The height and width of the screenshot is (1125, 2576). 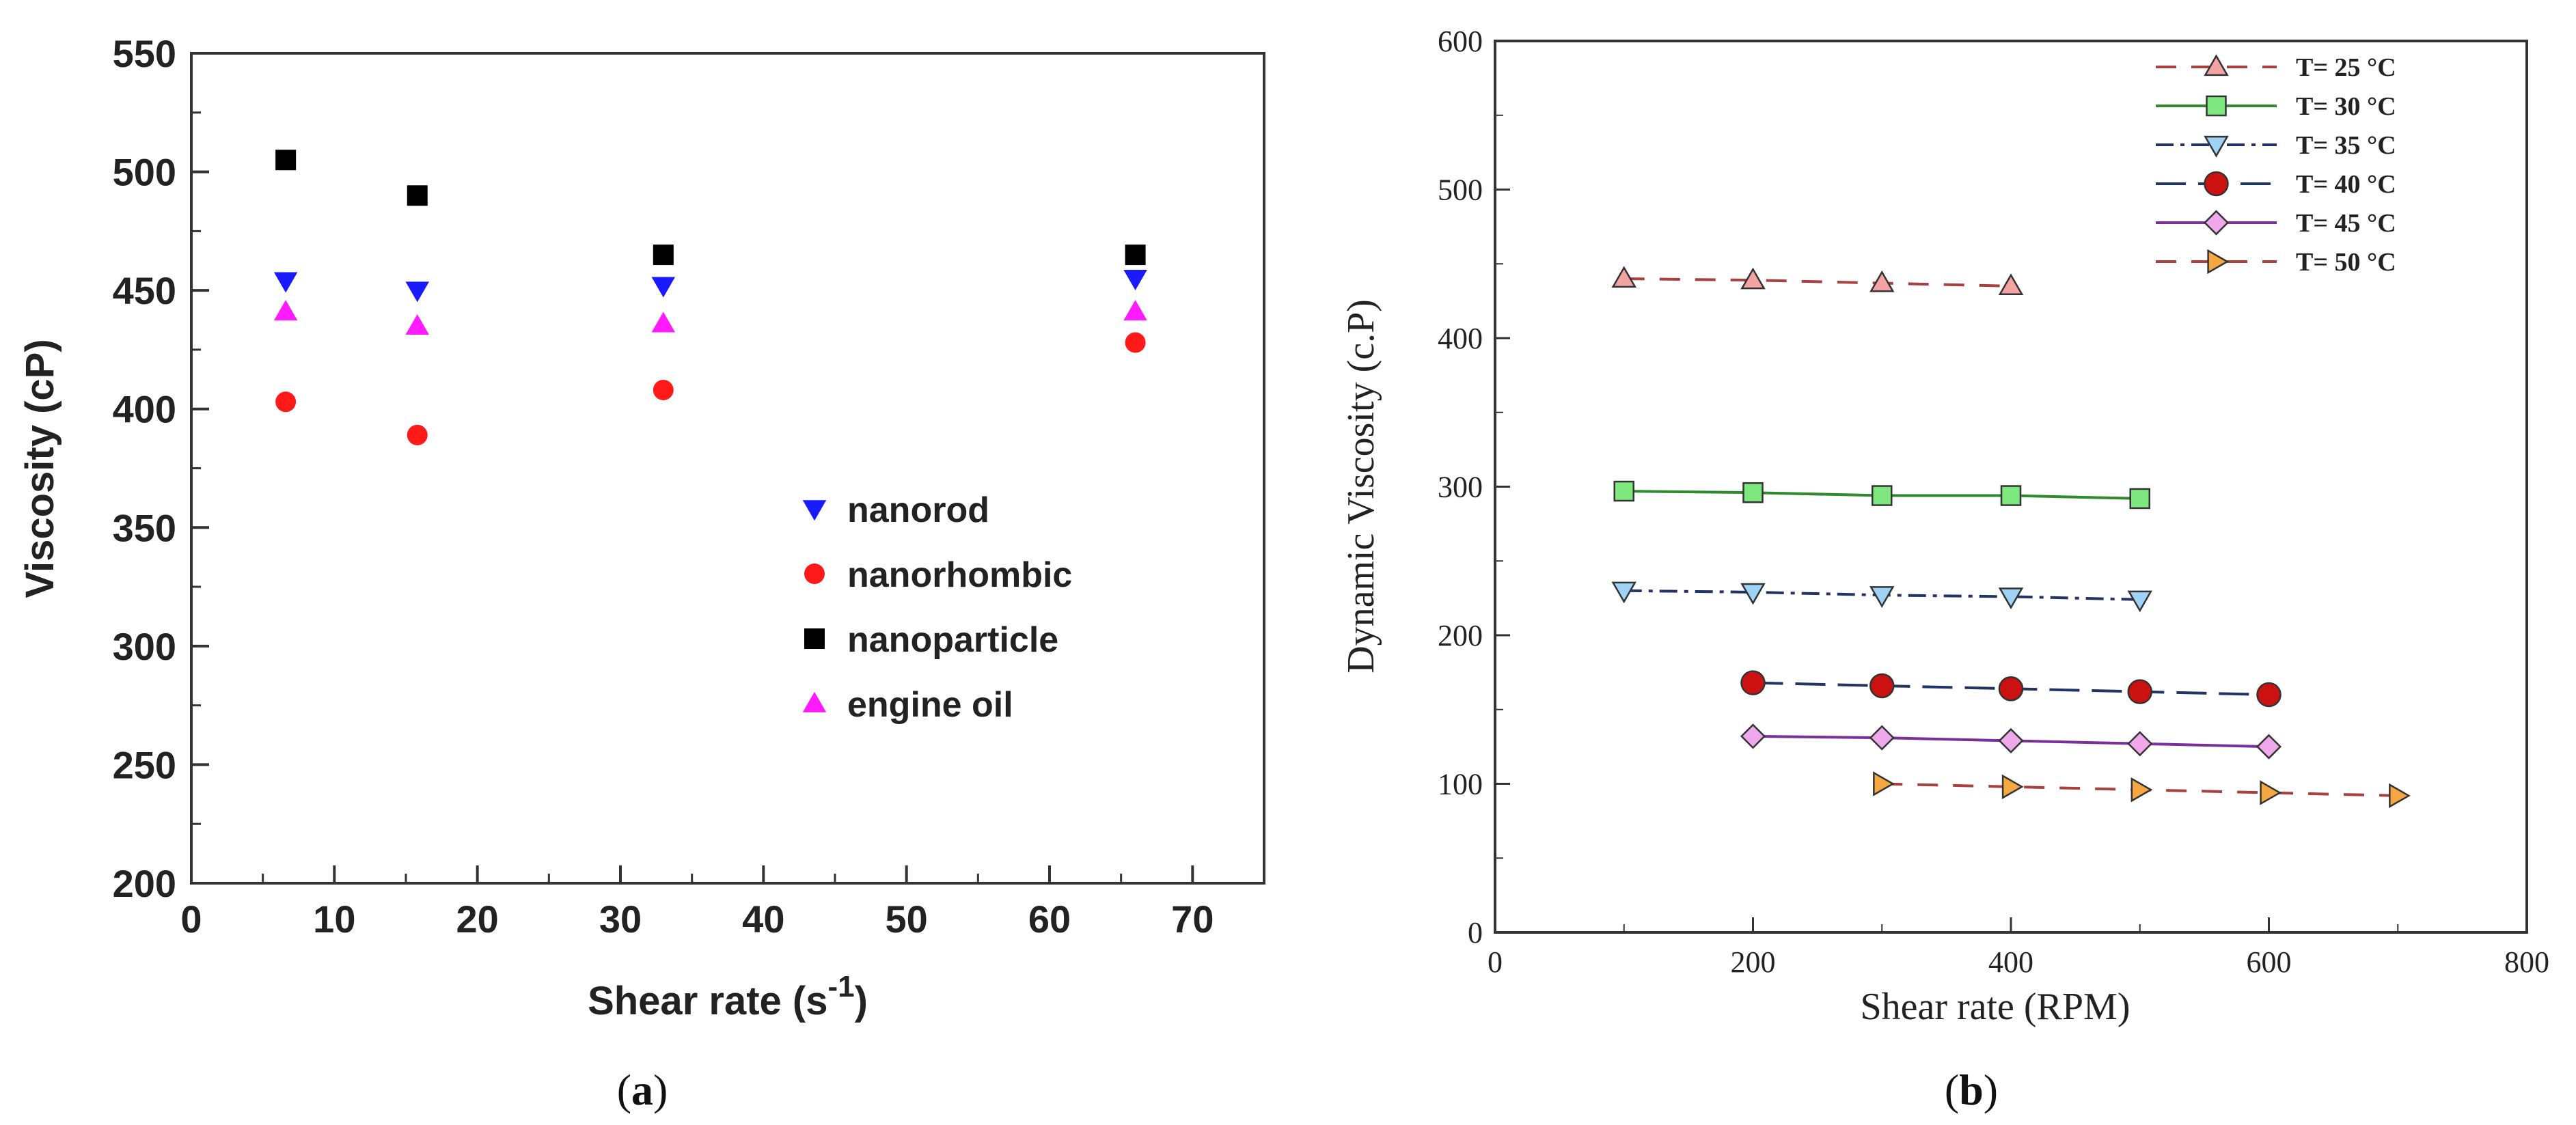 I want to click on legend-a-marker-engine-oil, so click(x=814, y=701).